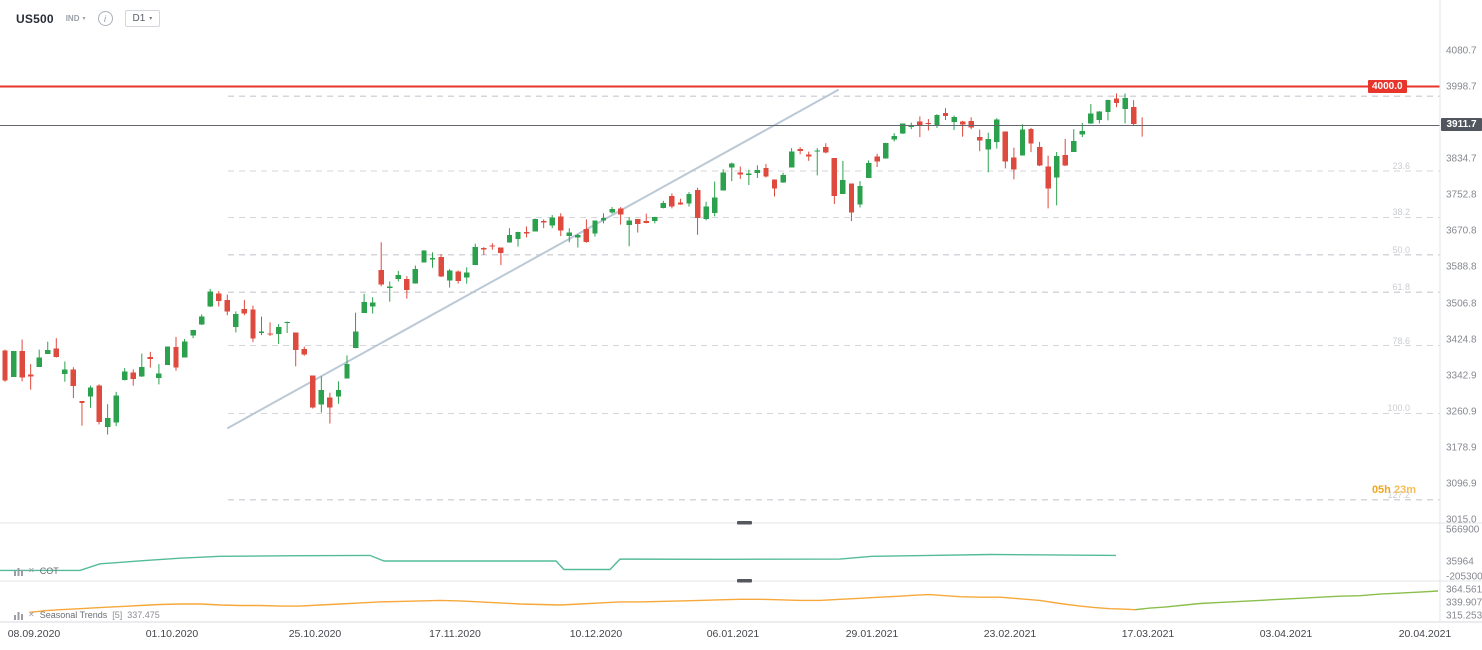 The width and height of the screenshot is (1482, 650). Describe the element at coordinates (1460, 562) in the screenshot. I see `cot-axis-label: 35964` at that location.